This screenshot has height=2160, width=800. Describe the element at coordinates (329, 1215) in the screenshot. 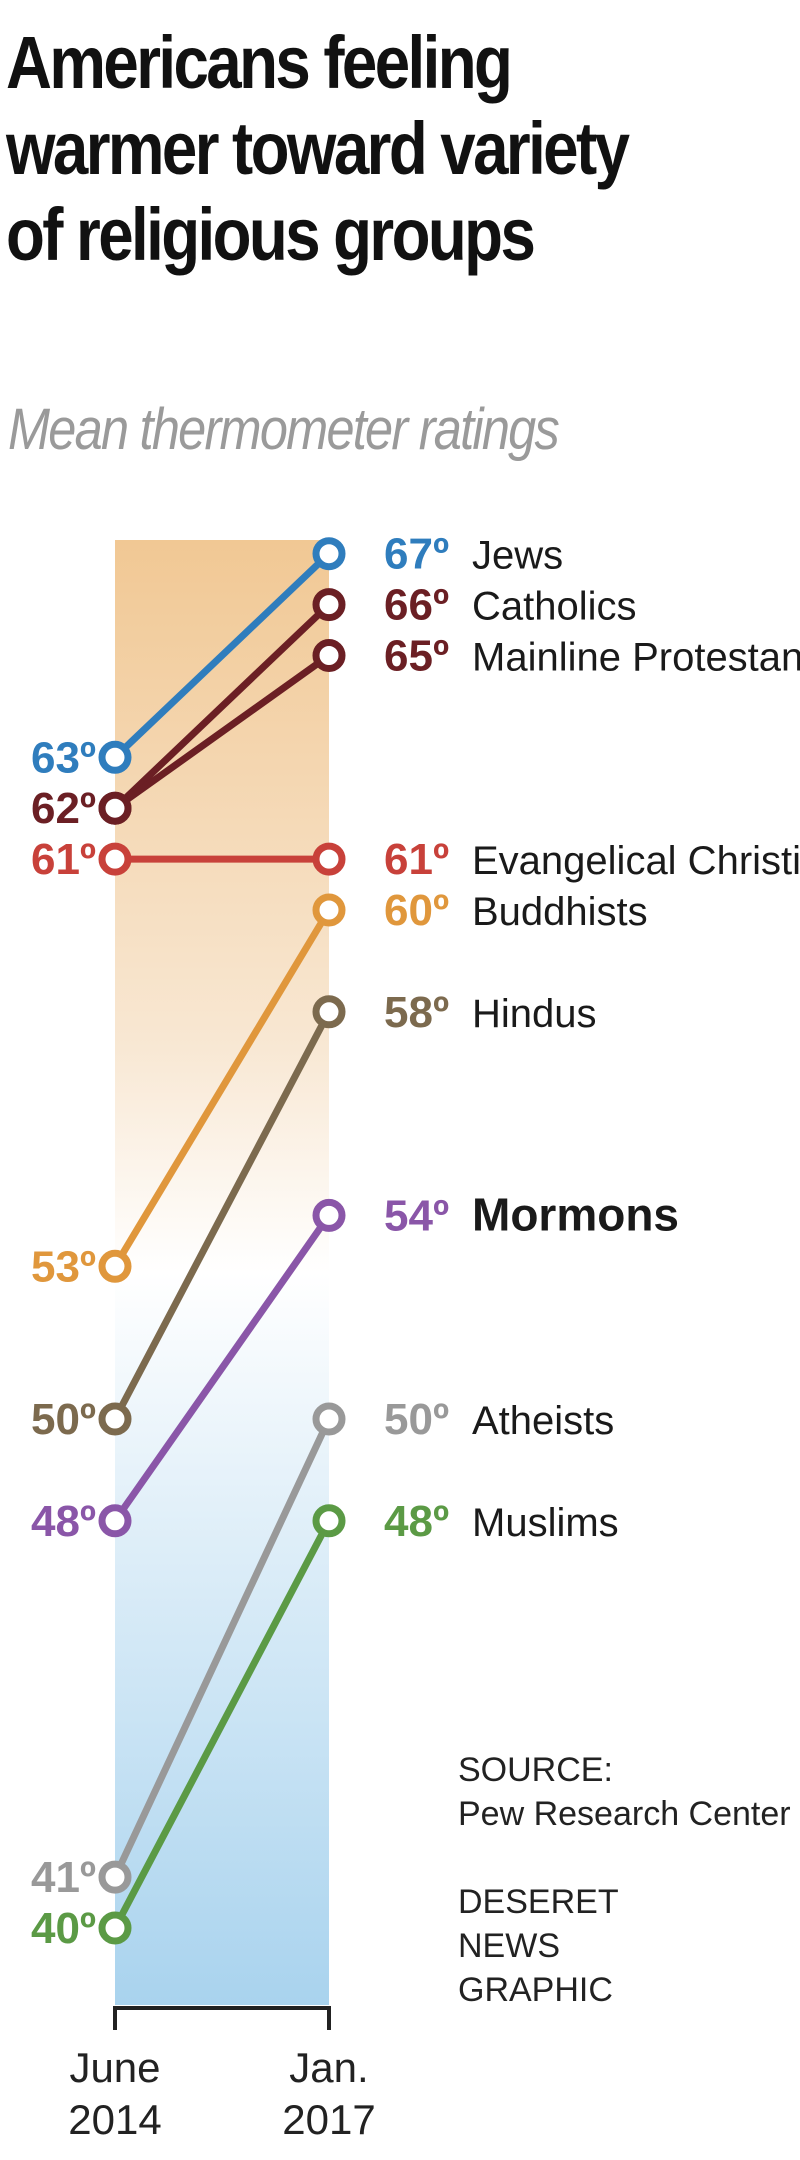

I see `point-mormons-end` at that location.